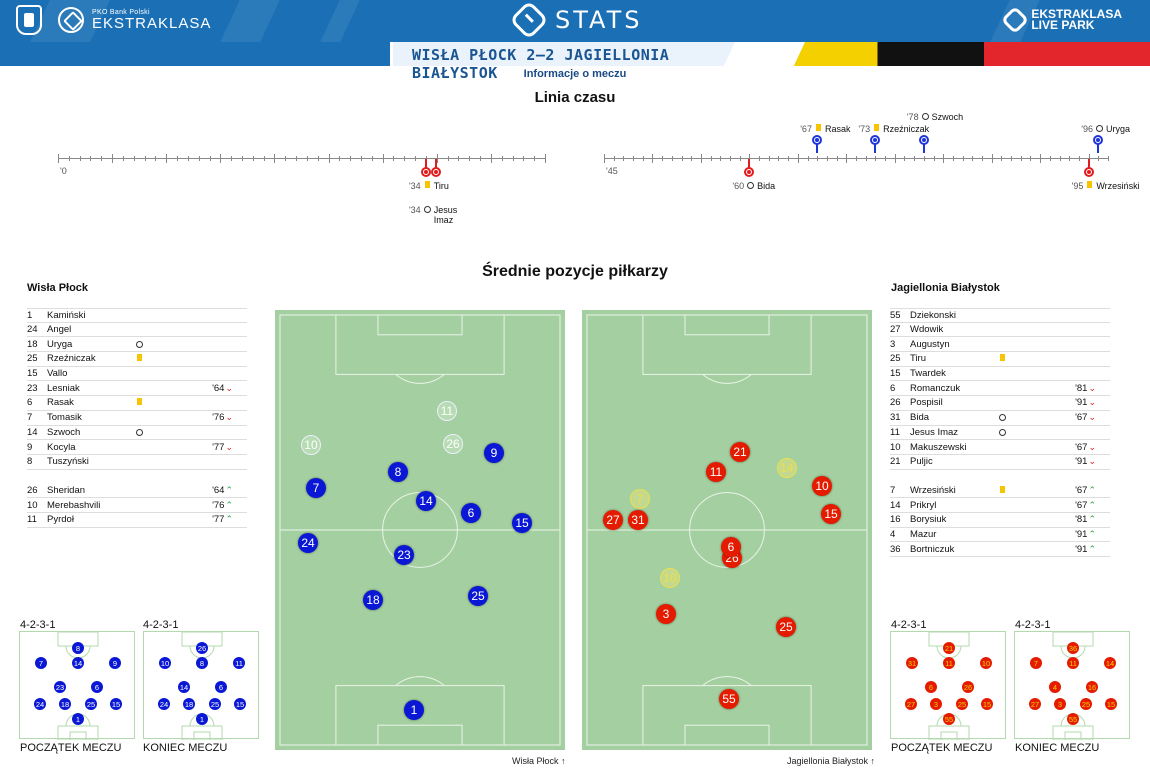 The image size is (1150, 770). Describe the element at coordinates (613, 520) in the screenshot. I see `player-position-marker: 27` at that location.